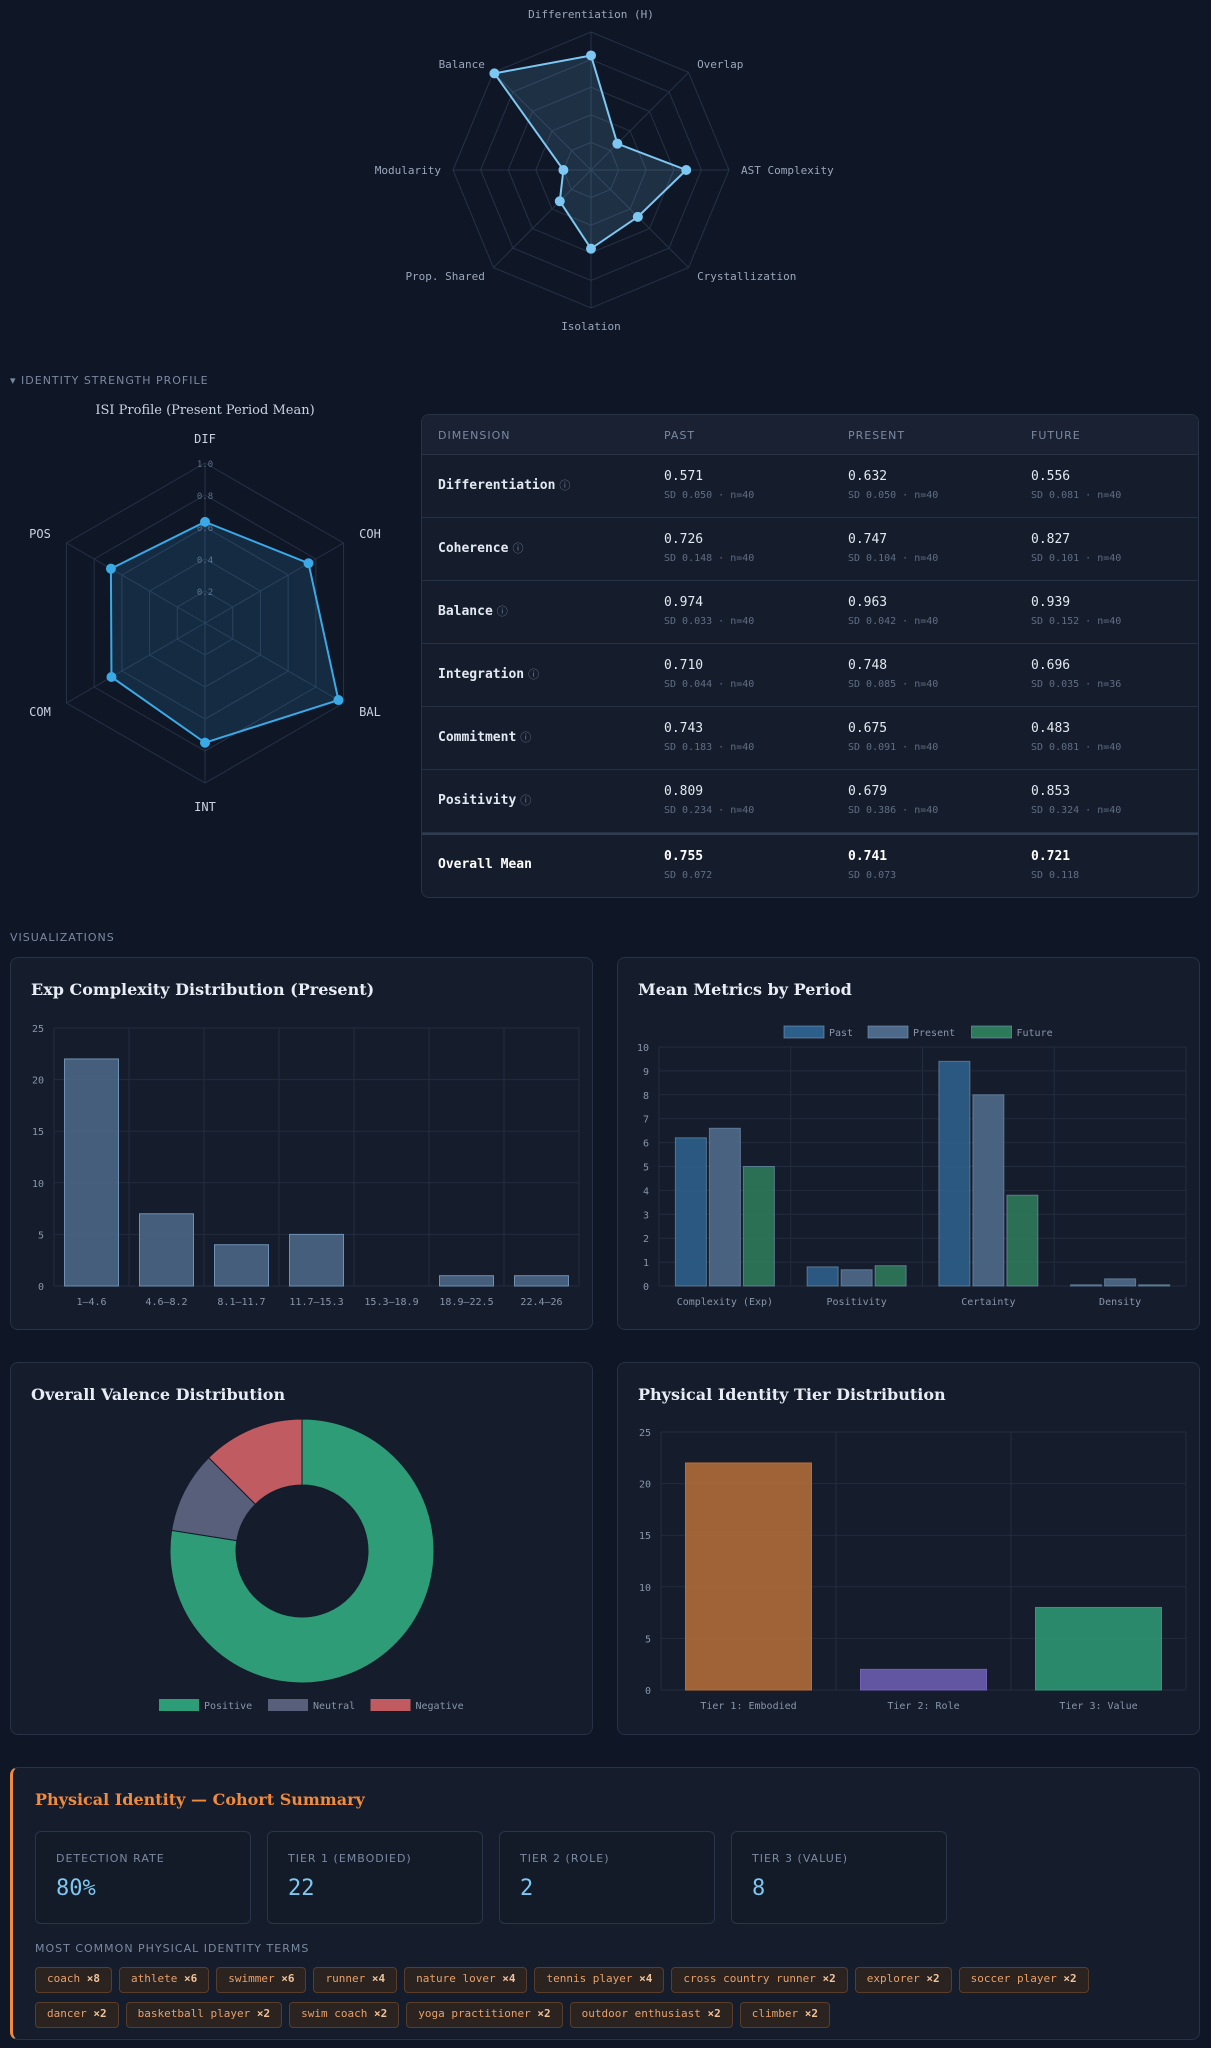 Image resolution: width=1211 pixels, height=2048 pixels. I want to click on radar-axis-label: POS, so click(40, 534).